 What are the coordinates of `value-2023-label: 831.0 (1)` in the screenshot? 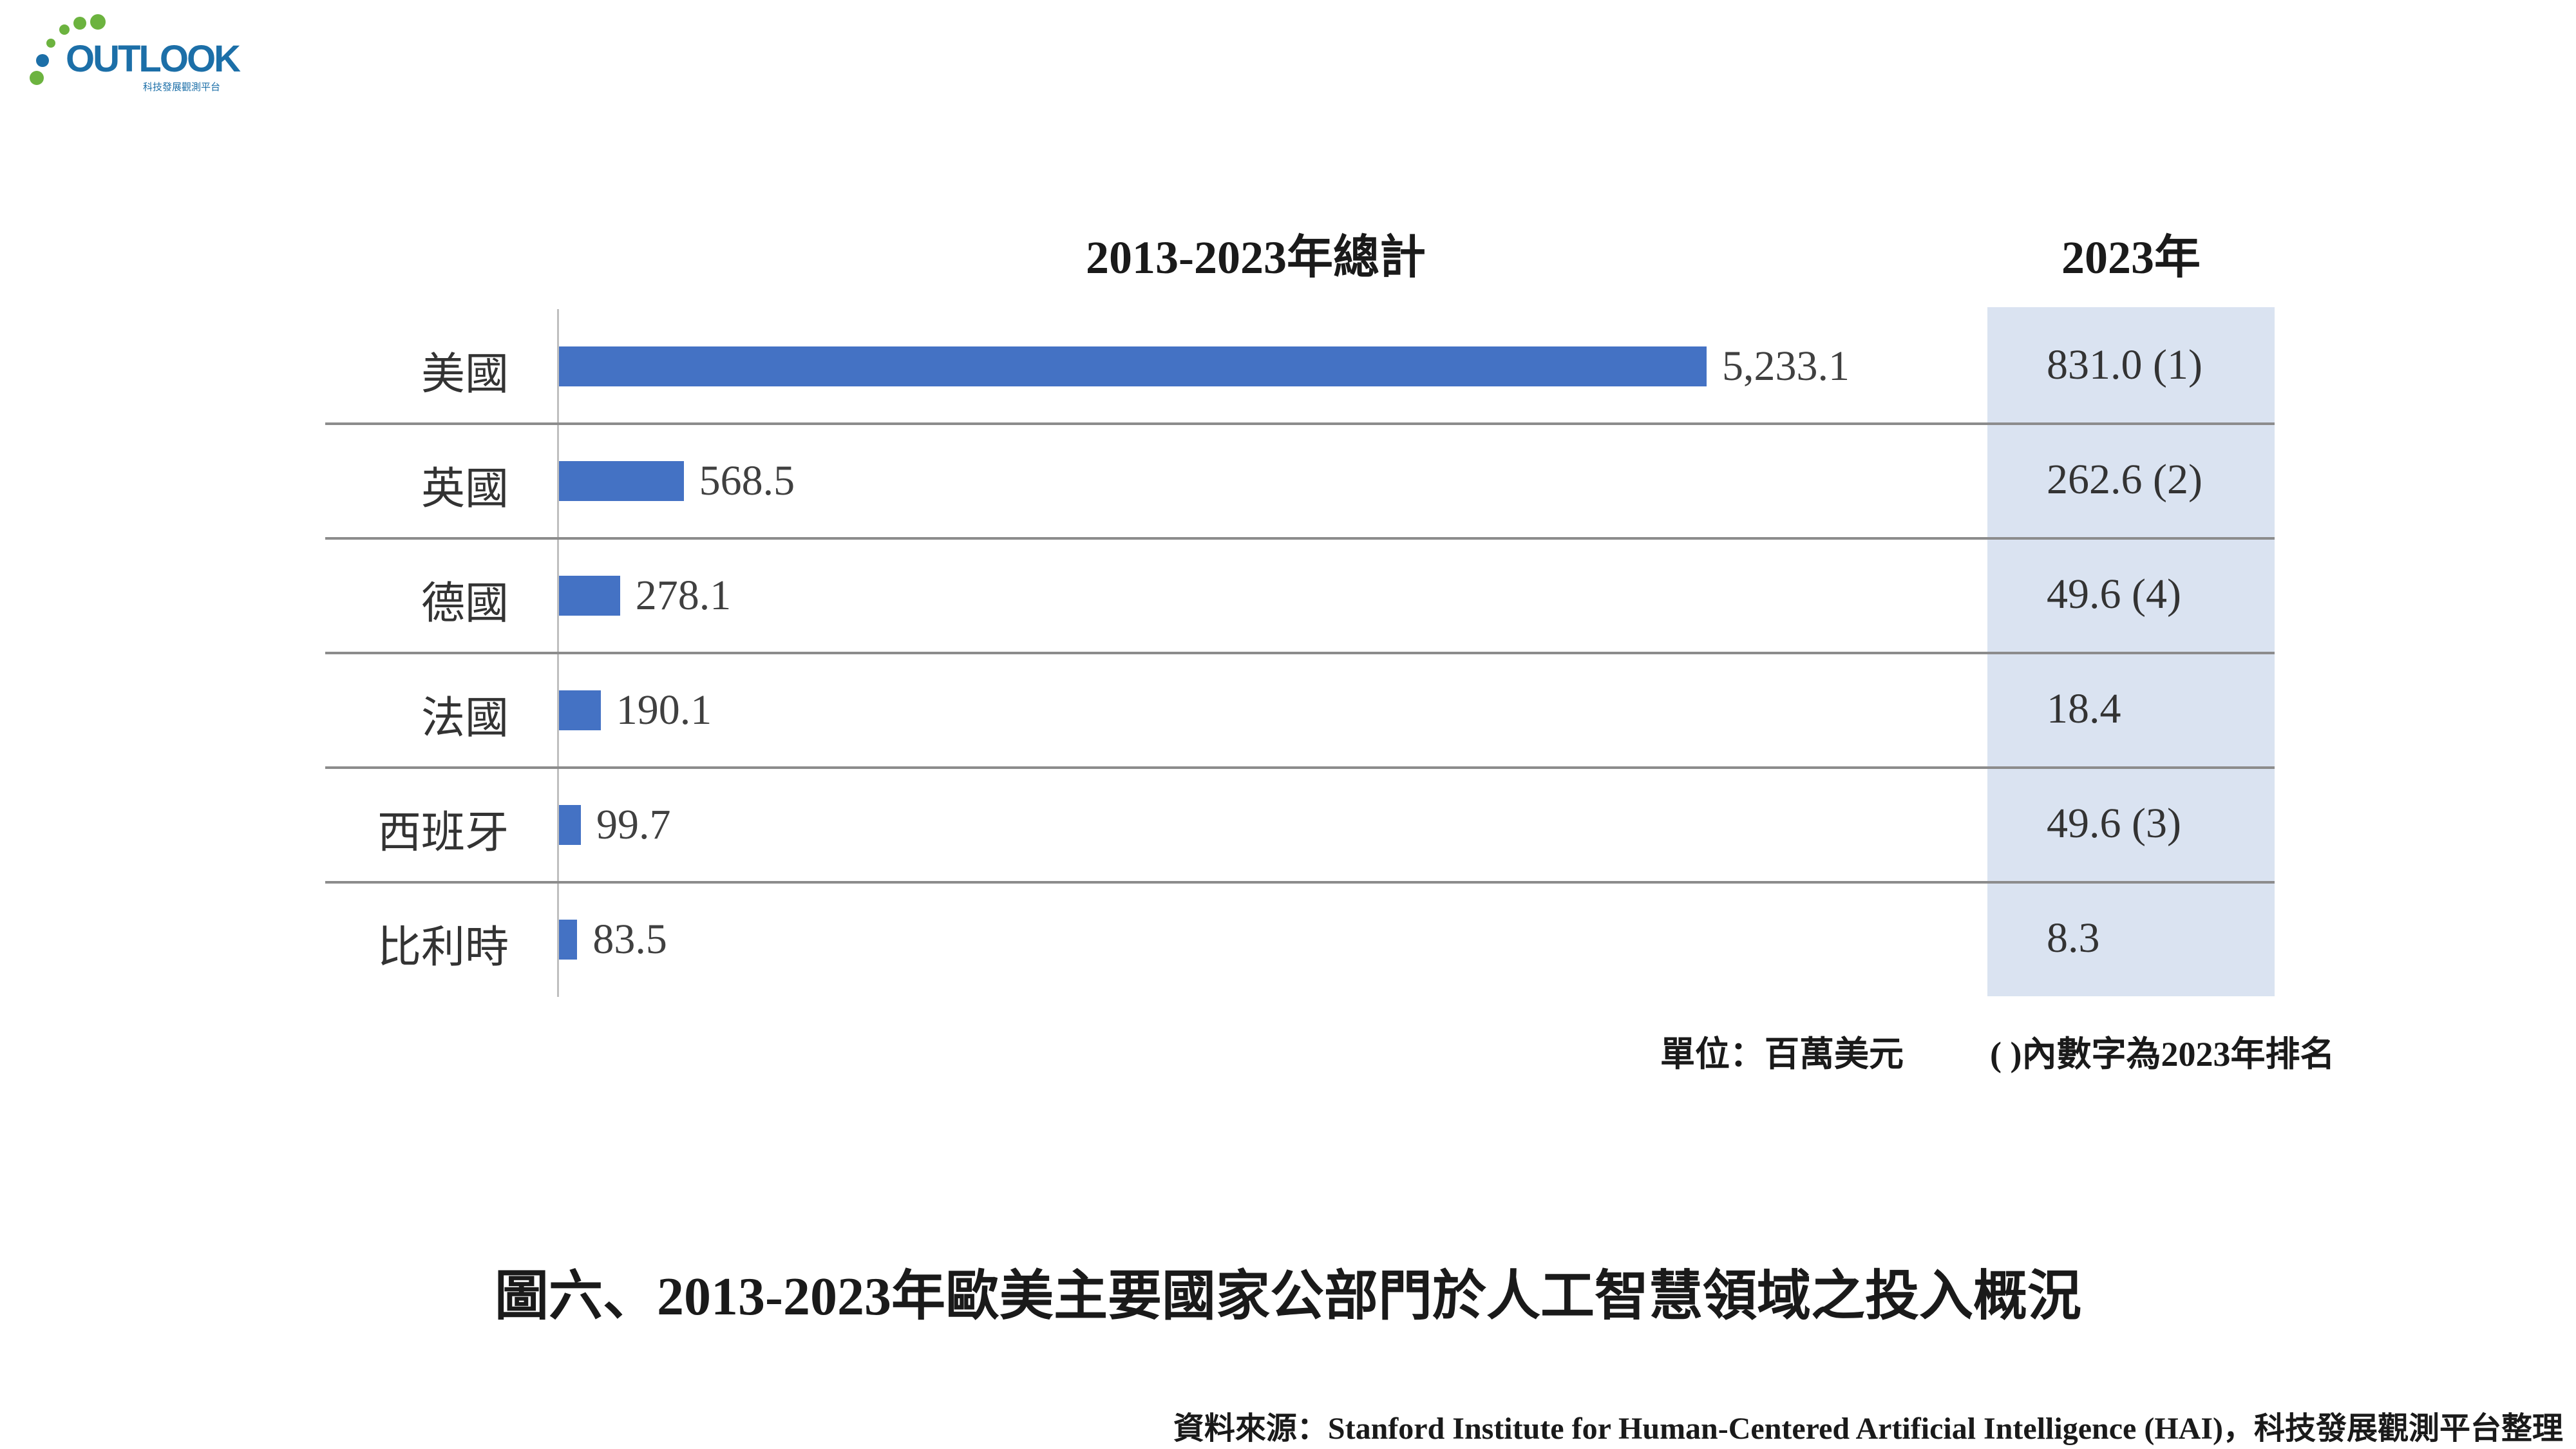 It's located at (2124, 365).